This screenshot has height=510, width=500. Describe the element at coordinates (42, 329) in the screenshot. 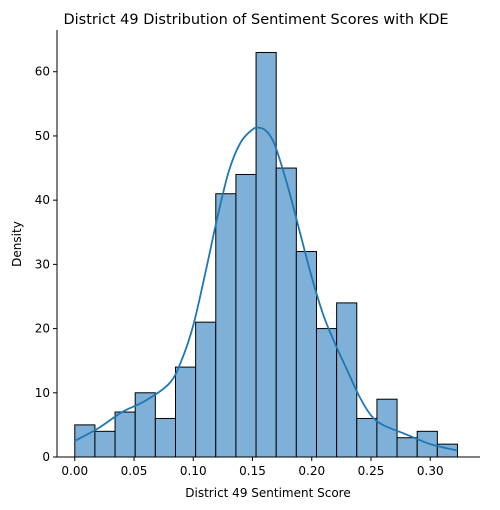

I see `y-tick-label: 20` at that location.